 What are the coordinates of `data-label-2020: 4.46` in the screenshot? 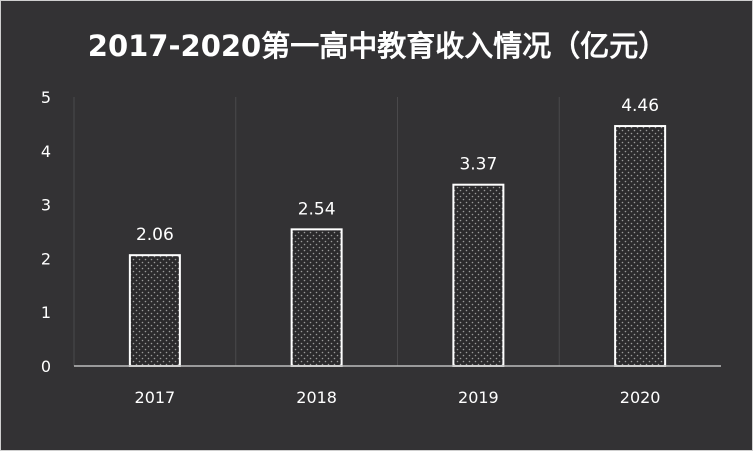 It's located at (640, 106).